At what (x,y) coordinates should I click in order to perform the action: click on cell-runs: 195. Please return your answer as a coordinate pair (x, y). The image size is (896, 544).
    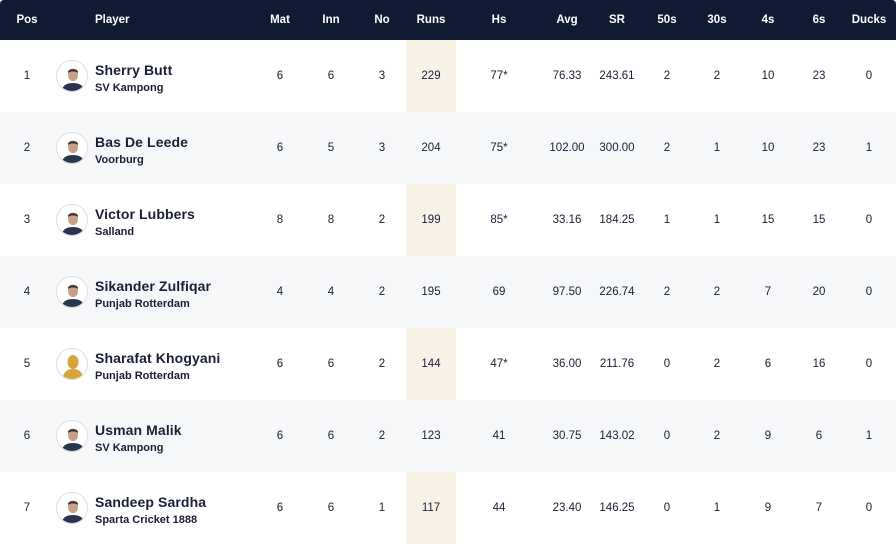
    Looking at the image, I should click on (431, 292).